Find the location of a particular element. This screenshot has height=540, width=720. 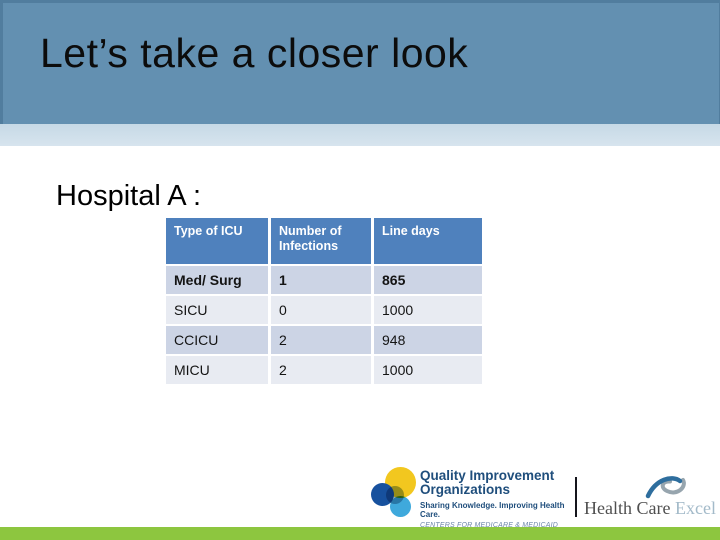

bottom-green-bar is located at coordinates (360, 533).